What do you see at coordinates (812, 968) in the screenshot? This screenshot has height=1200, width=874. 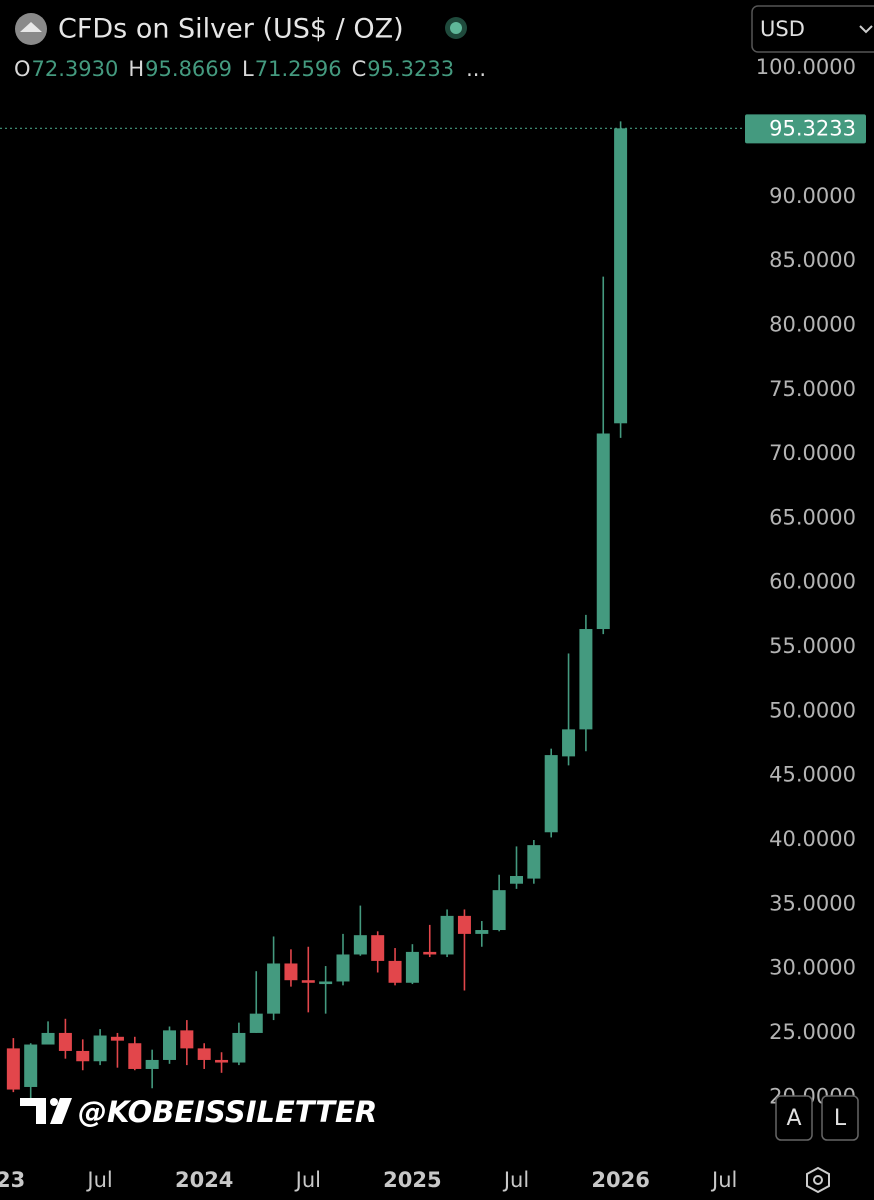 I see `y-tick-label: 30.0000` at bounding box center [812, 968].